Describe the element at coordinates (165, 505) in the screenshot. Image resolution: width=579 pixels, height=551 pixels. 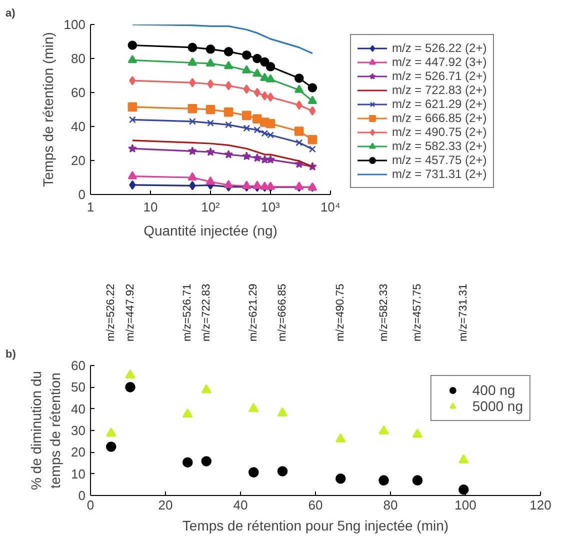
I see `x-tick-label: 20` at that location.